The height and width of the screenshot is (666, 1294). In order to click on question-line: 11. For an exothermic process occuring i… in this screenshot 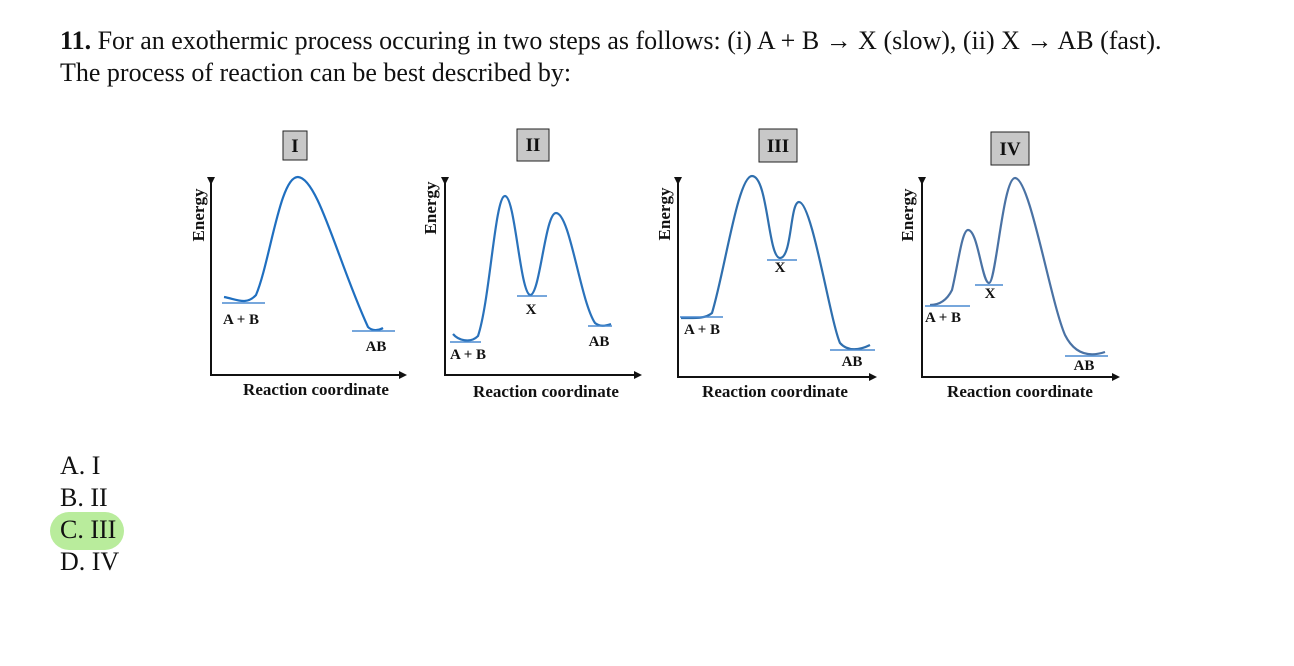, I will do `click(610, 40)`.